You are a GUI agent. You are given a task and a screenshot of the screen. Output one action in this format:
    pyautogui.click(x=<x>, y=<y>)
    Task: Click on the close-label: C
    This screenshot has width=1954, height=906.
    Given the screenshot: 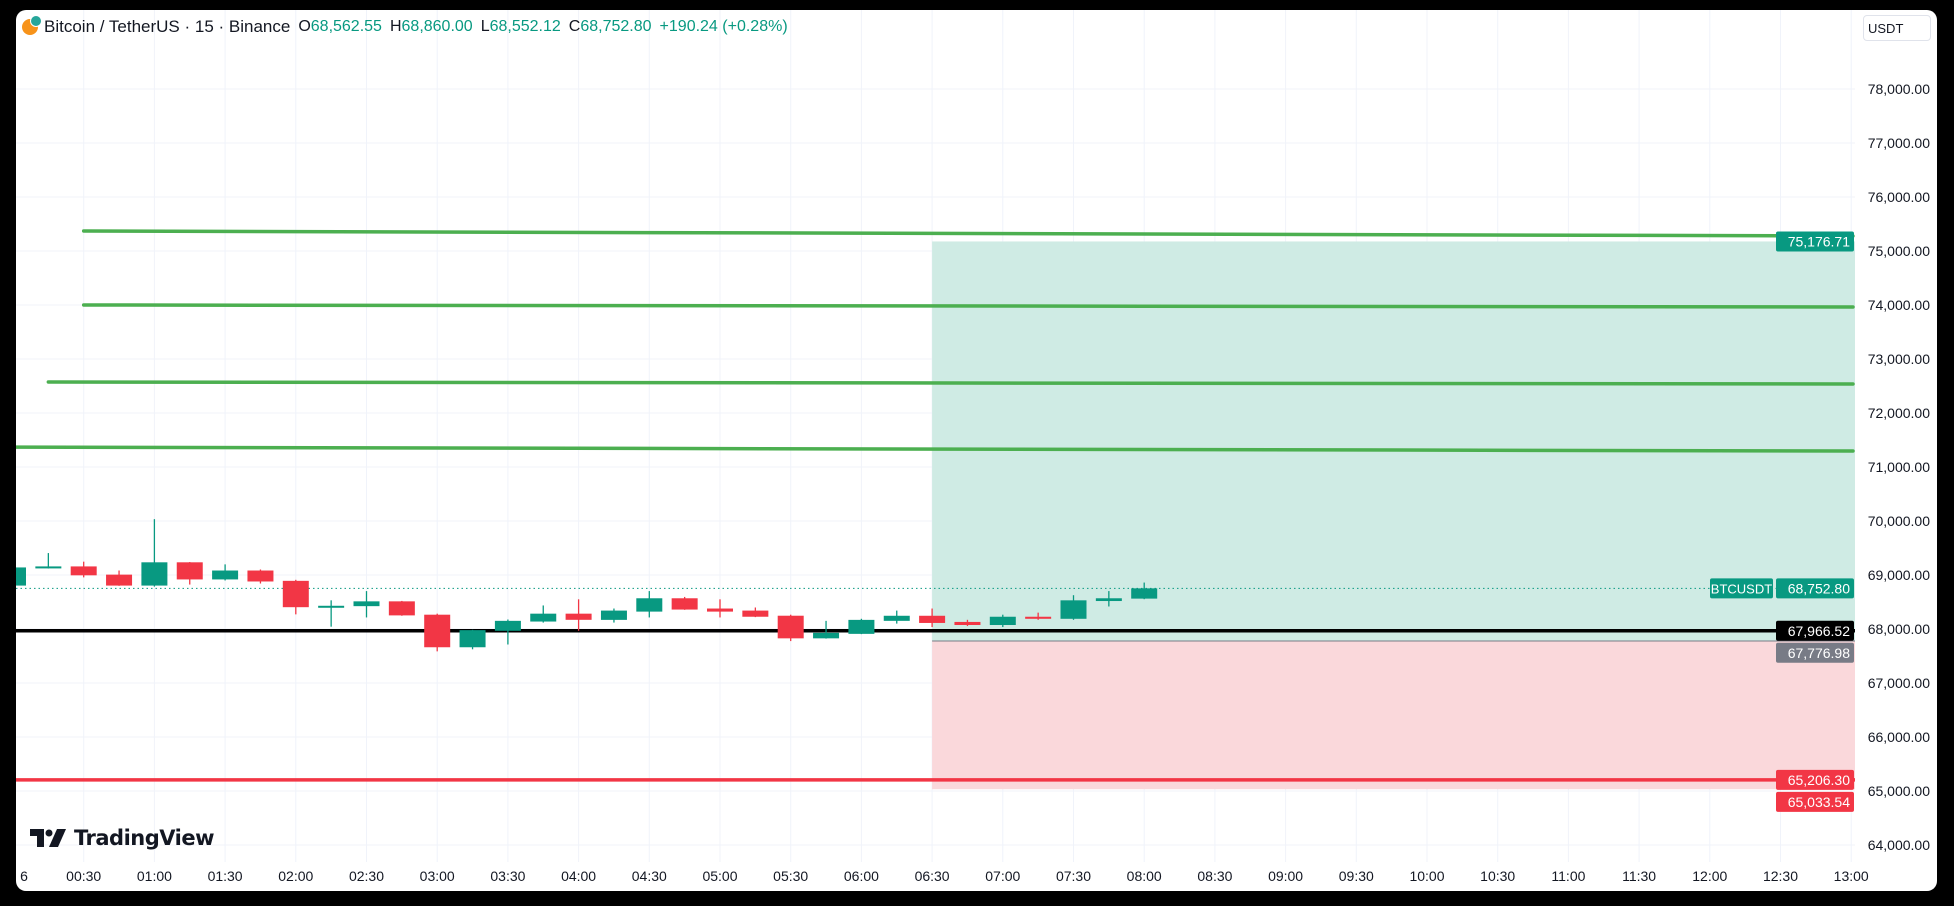 What is the action you would take?
    pyautogui.click(x=574, y=26)
    